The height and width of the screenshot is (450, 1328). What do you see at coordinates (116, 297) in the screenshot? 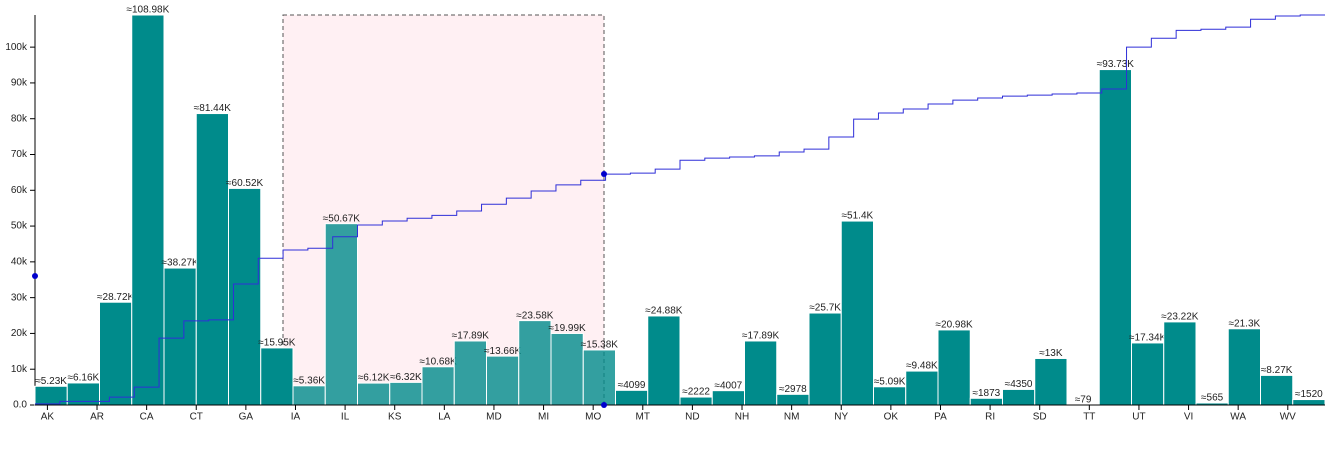
I see `value-label: ≈28.72K` at bounding box center [116, 297].